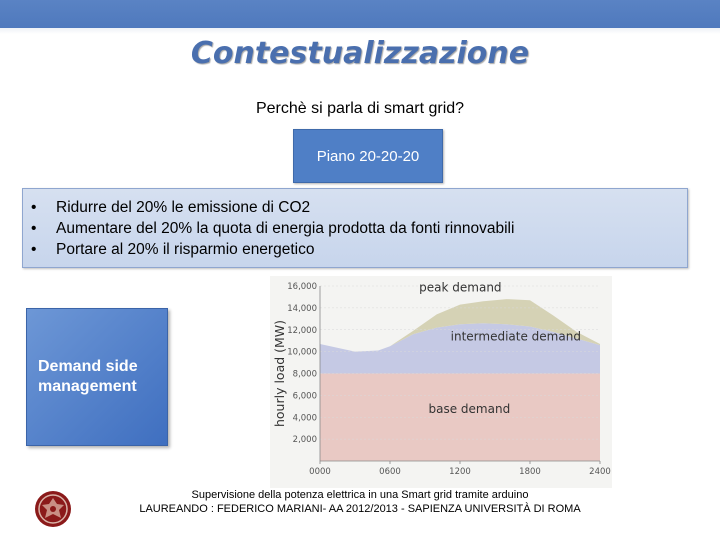 Image resolution: width=720 pixels, height=540 pixels. What do you see at coordinates (302, 353) in the screenshot?
I see `y-tick-label: 10,000` at bounding box center [302, 353].